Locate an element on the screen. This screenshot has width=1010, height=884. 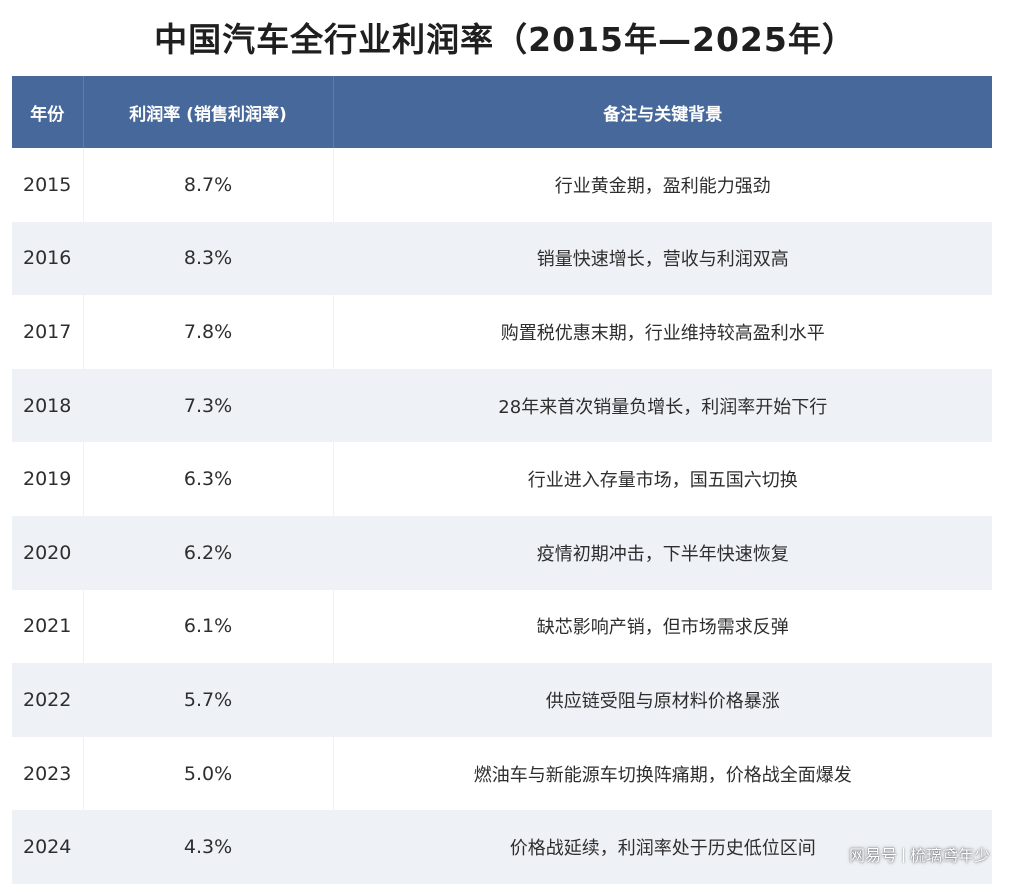
table-row: 2024 4.3% 价格战延续，利润率处于历史低位区间 is located at coordinates (502, 847).